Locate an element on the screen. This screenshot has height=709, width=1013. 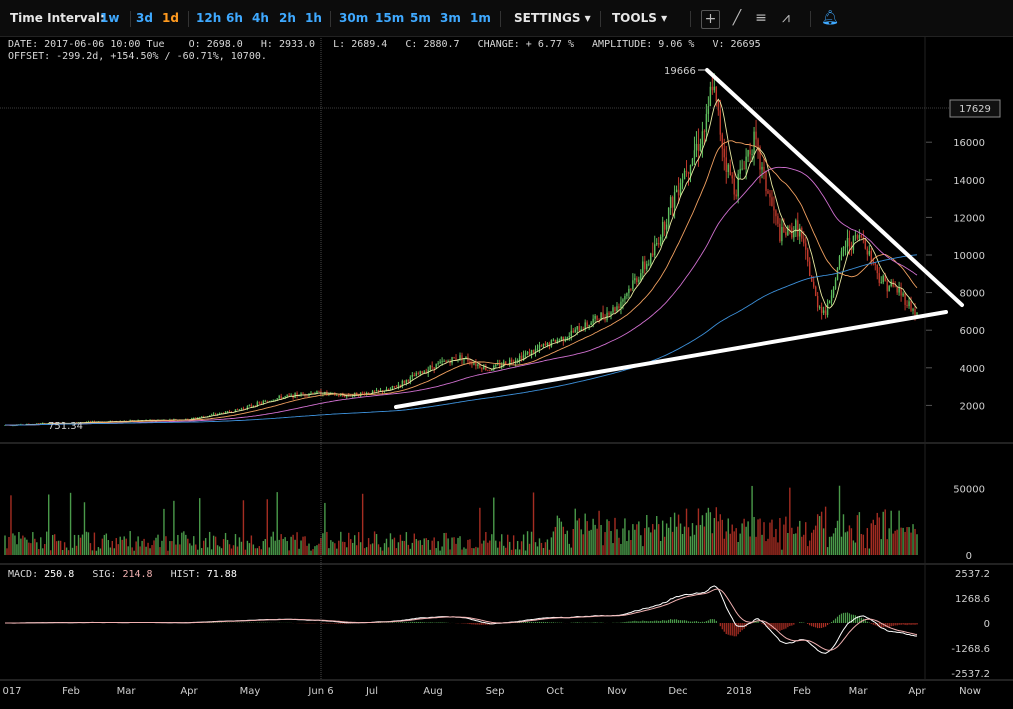
interval-3m: 3m is located at coordinates (450, 18).